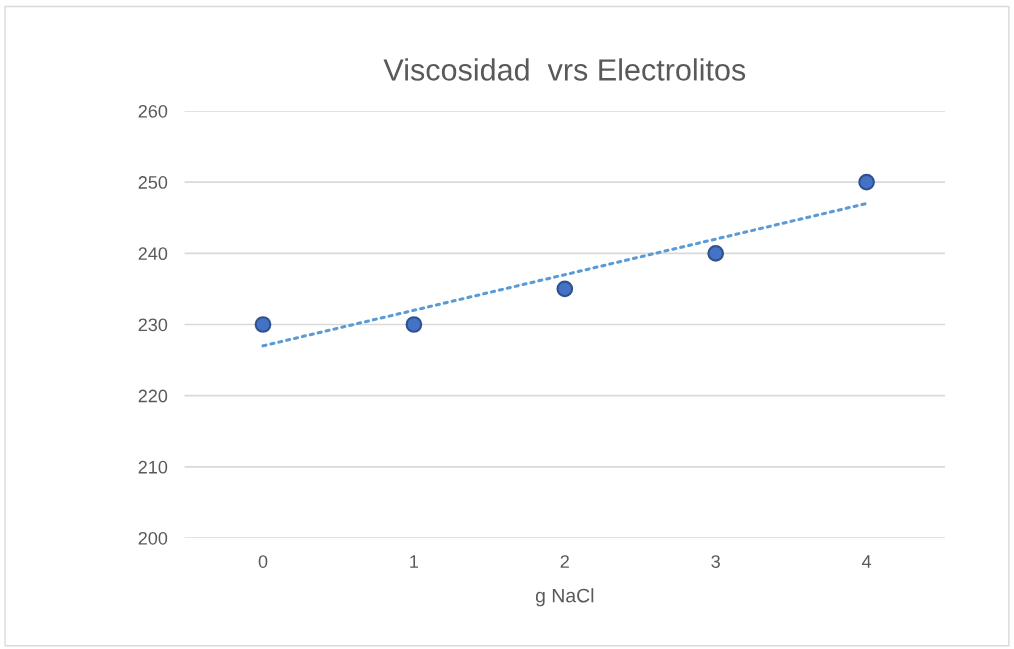 The image size is (1014, 649). What do you see at coordinates (263, 561) in the screenshot?
I see `x-tick-label: 0` at bounding box center [263, 561].